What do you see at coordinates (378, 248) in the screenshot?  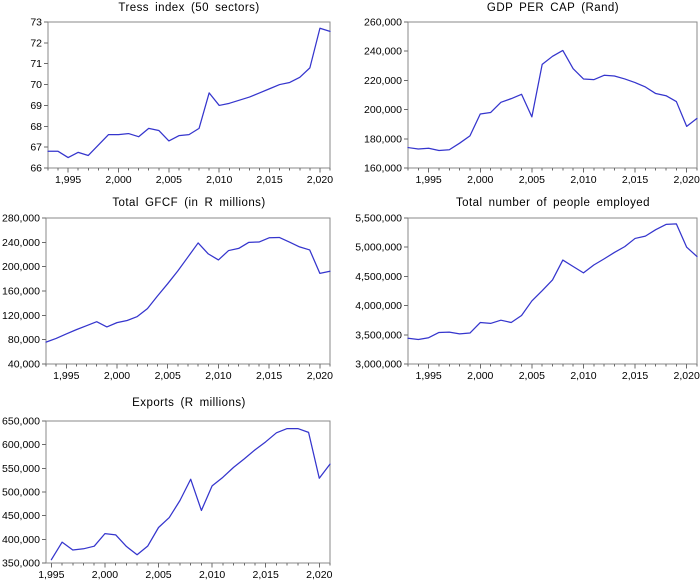 I see `y-tick-label: 5,000,000` at bounding box center [378, 248].